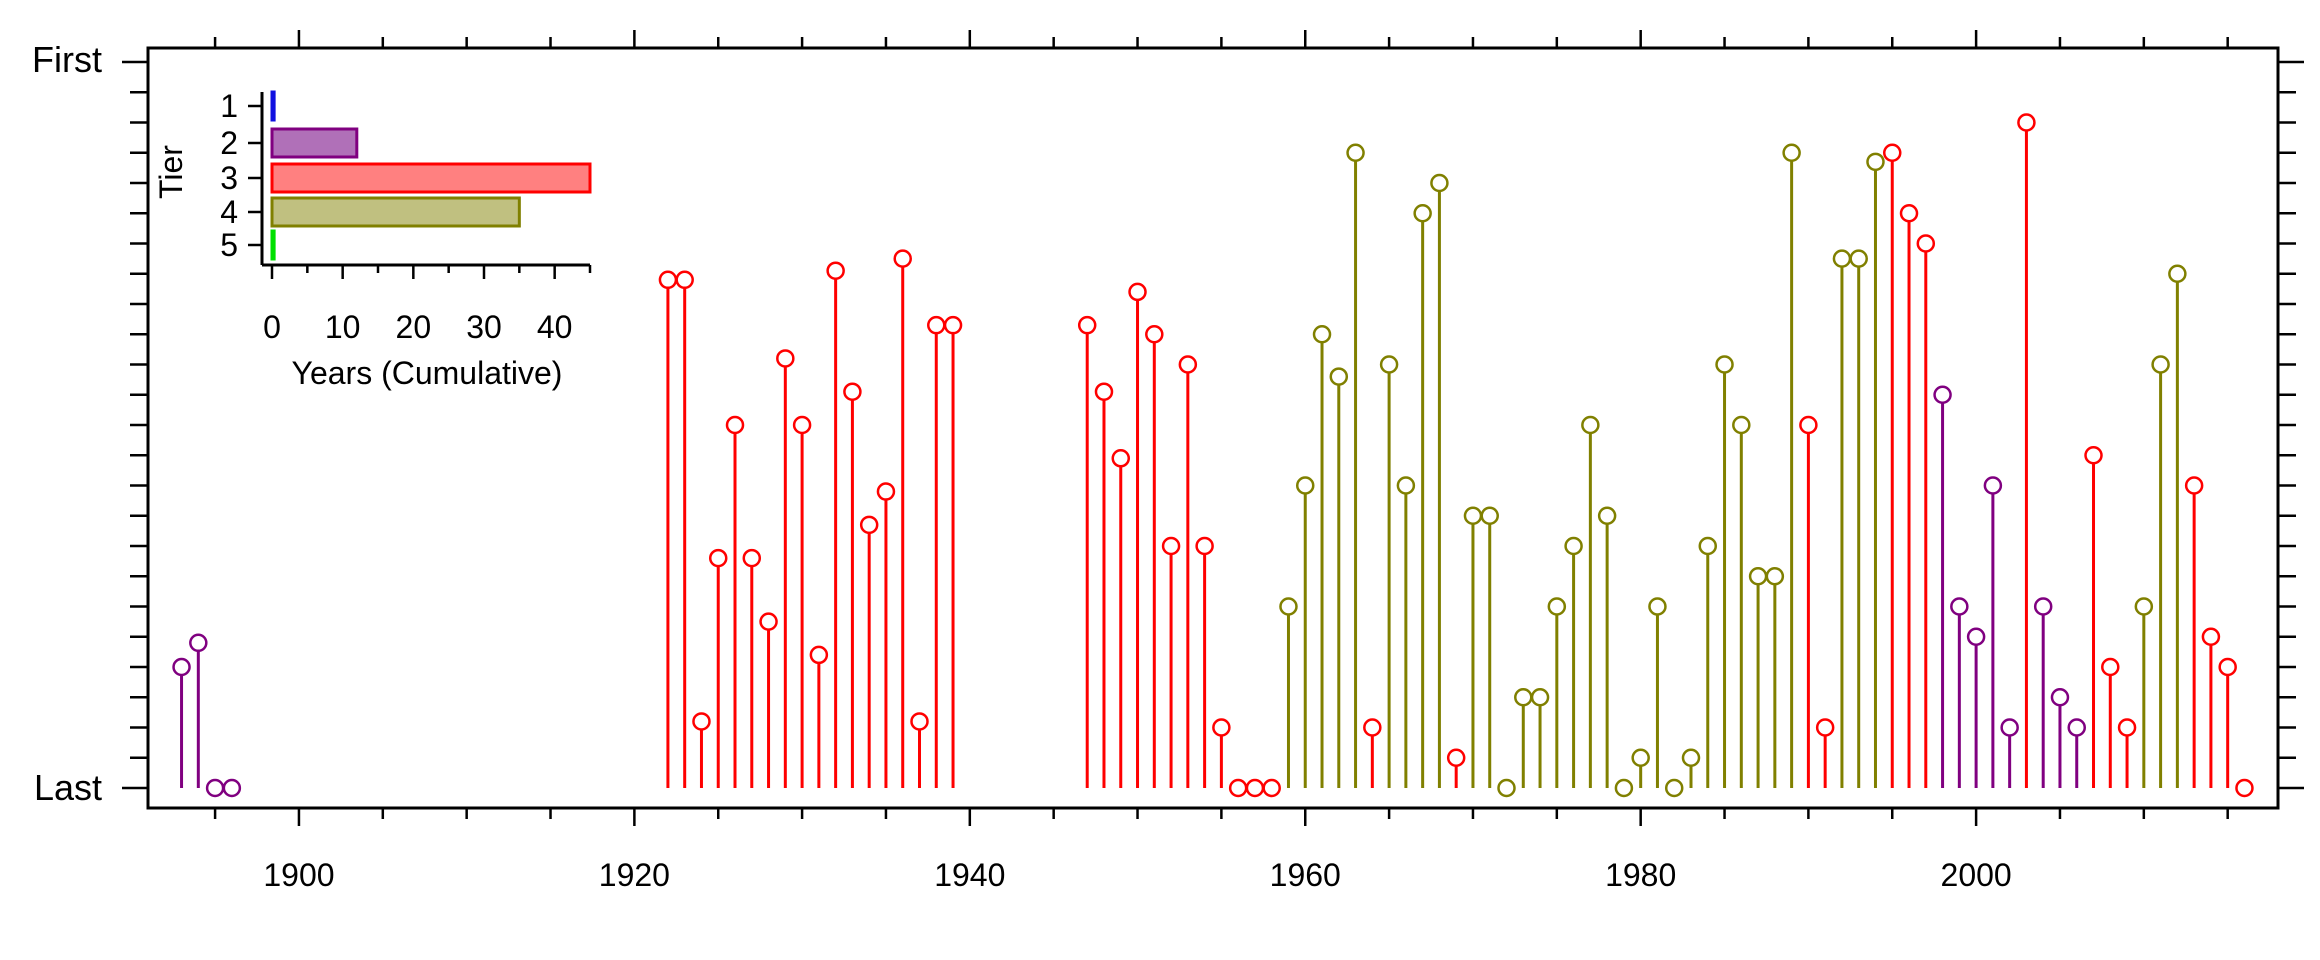 The height and width of the screenshot is (960, 2320). I want to click on x-tick-label: 2000, so click(1976, 875).